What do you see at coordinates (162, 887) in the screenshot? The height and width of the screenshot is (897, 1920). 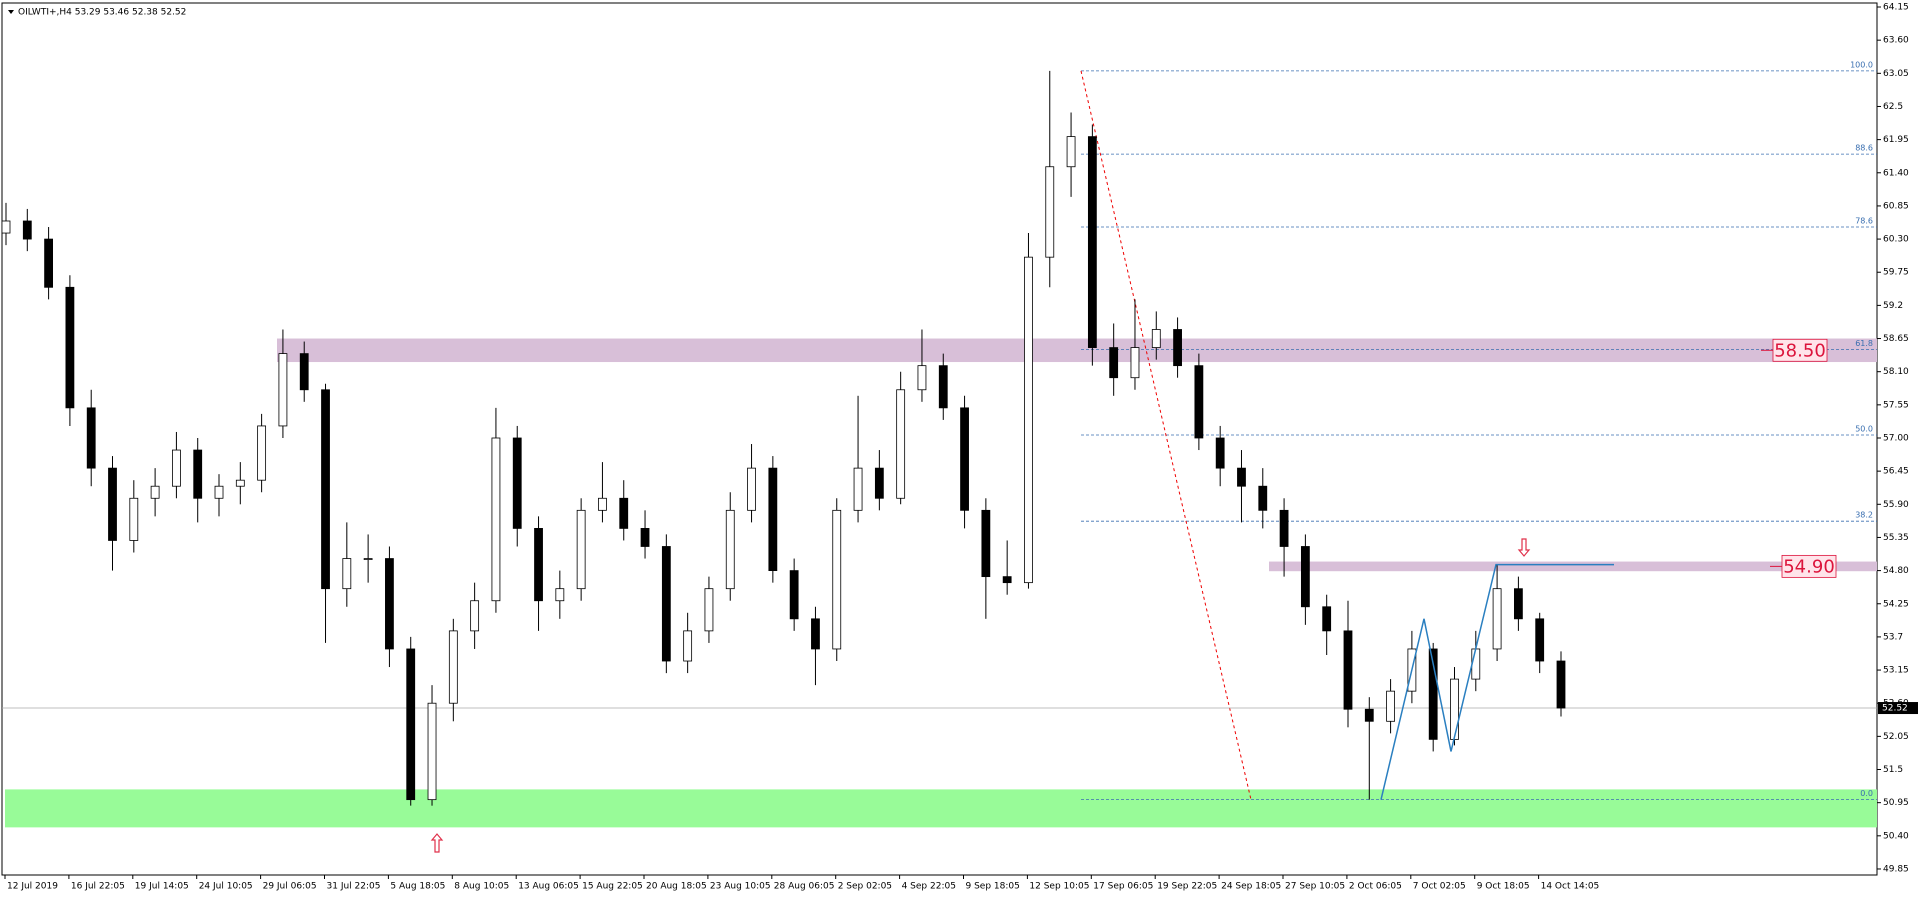 I see `x-tick-label: 19 Jul 14:05` at bounding box center [162, 887].